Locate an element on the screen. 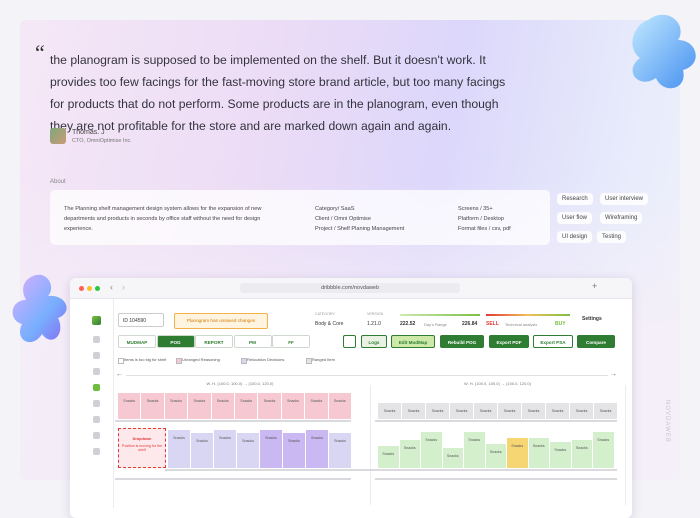 This screenshot has height=518, width=700. range-bar is located at coordinates (440, 315).